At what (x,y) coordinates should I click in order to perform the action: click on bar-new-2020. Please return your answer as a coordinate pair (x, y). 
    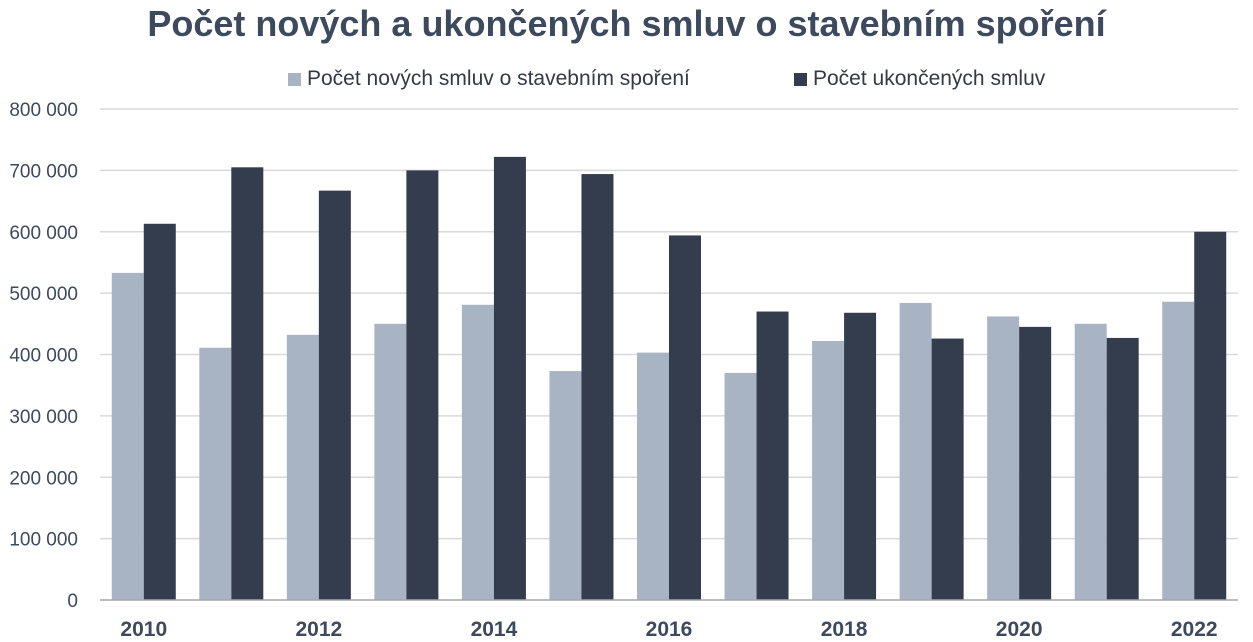
    Looking at the image, I should click on (1003, 458).